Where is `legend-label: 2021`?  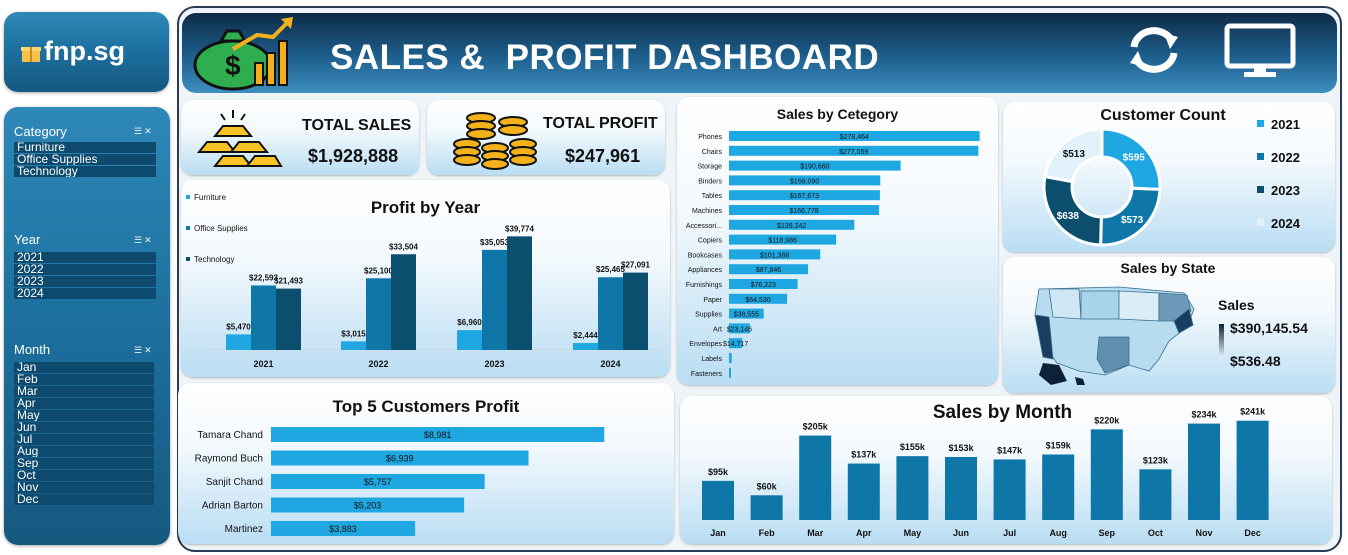
legend-label: 2021 is located at coordinates (1285, 124).